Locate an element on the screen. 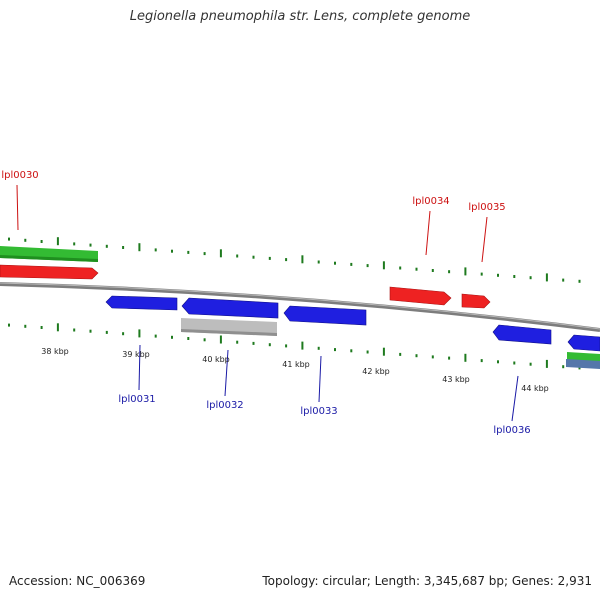 This screenshot has height=600, width=600. gene-leader-lpl0036 is located at coordinates (515, 398).